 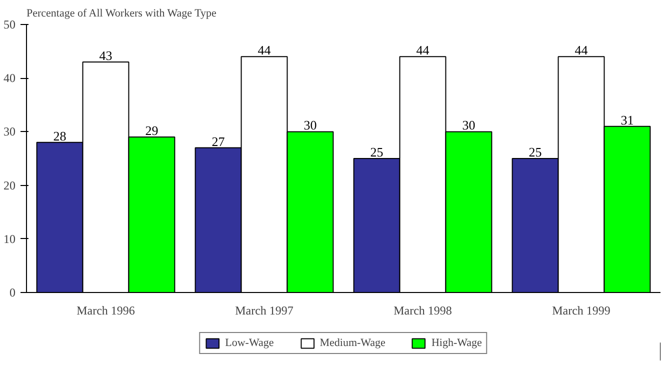 I want to click on data-label: 27, so click(x=219, y=141).